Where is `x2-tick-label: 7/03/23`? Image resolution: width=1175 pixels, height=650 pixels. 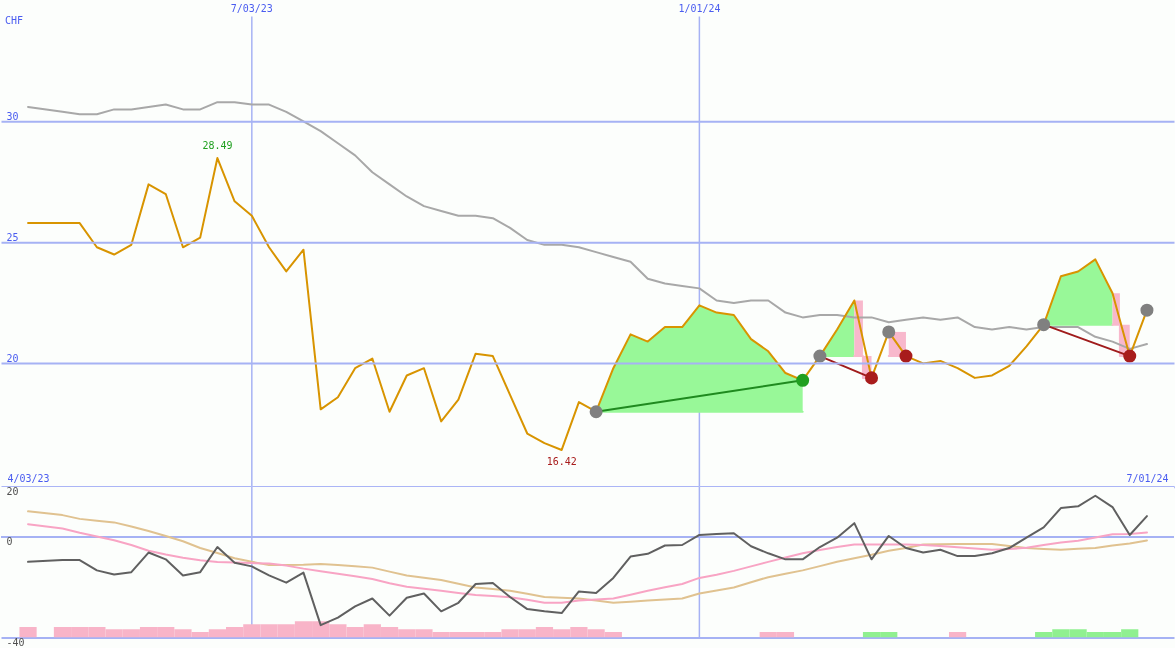 x2-tick-label: 7/03/23 is located at coordinates (251, 8).